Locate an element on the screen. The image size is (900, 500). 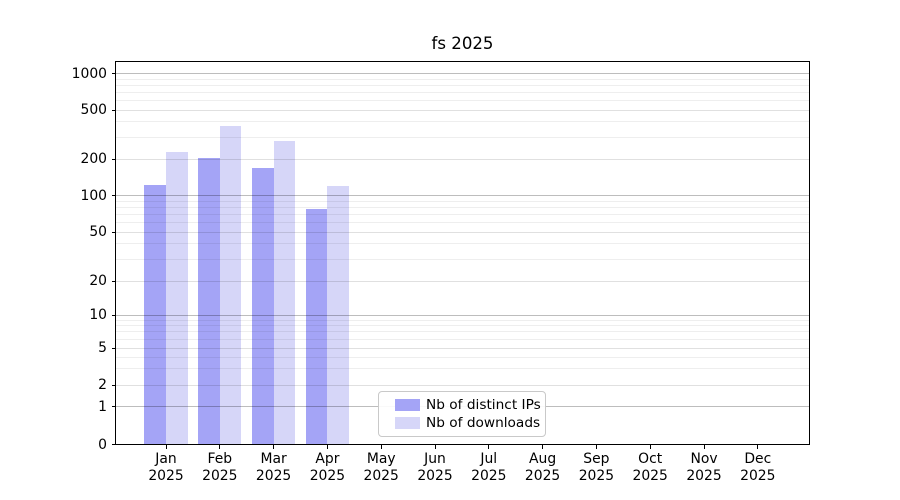
x-tick-apr is located at coordinates (327, 447).